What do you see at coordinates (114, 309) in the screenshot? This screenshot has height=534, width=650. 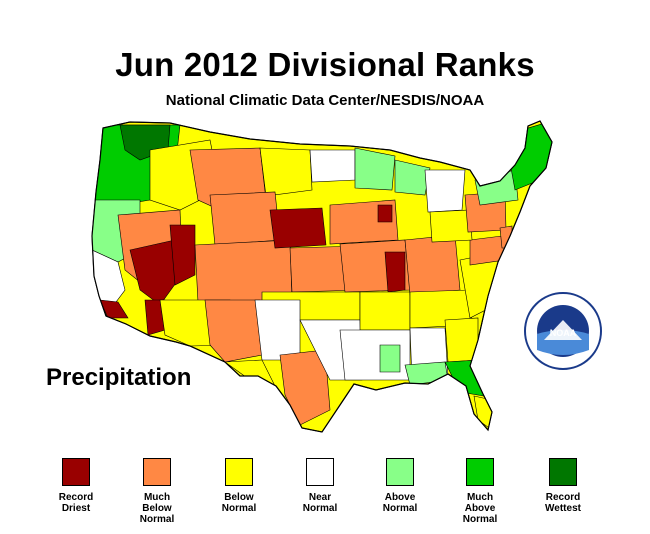 I see `region-socal-record-dry` at bounding box center [114, 309].